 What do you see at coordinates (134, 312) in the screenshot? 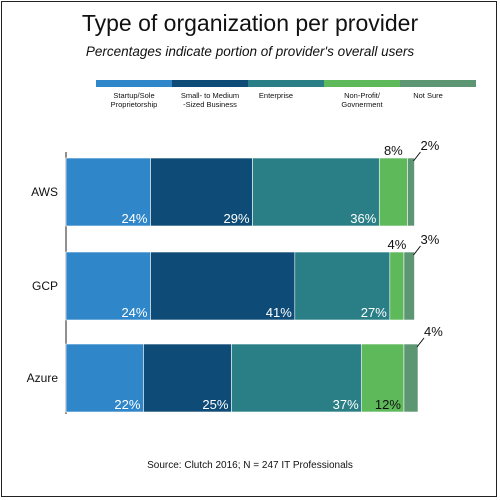
I see `data-label-gcp-0: 24%` at bounding box center [134, 312].